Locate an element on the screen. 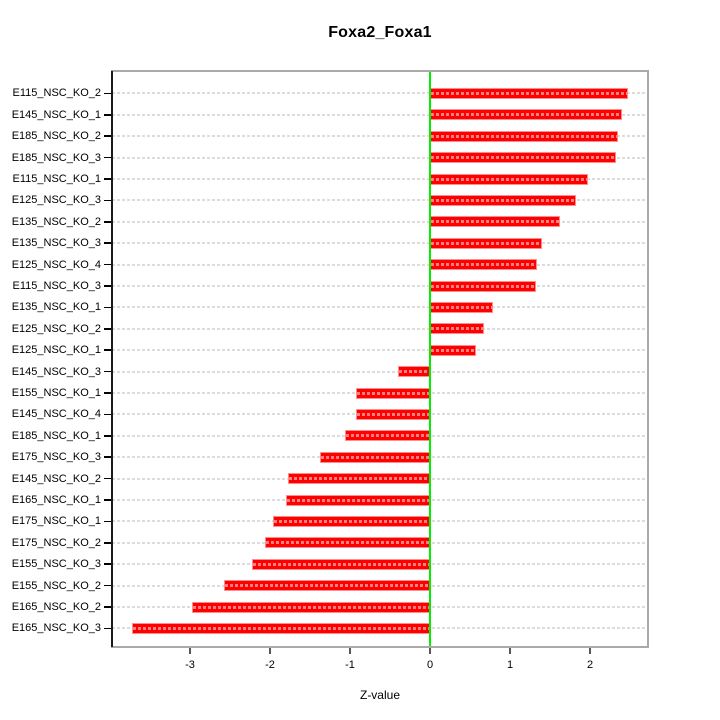  y-axis-label: E125_NSC_KO_2 is located at coordinates (56, 328).